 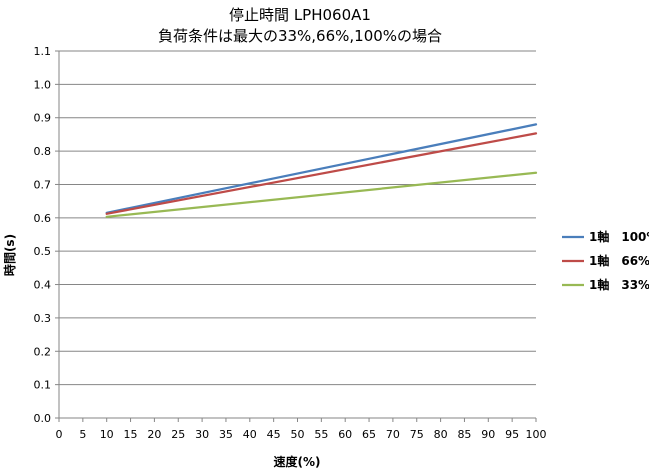 I want to click on x-tick-label: 30, so click(x=202, y=434).